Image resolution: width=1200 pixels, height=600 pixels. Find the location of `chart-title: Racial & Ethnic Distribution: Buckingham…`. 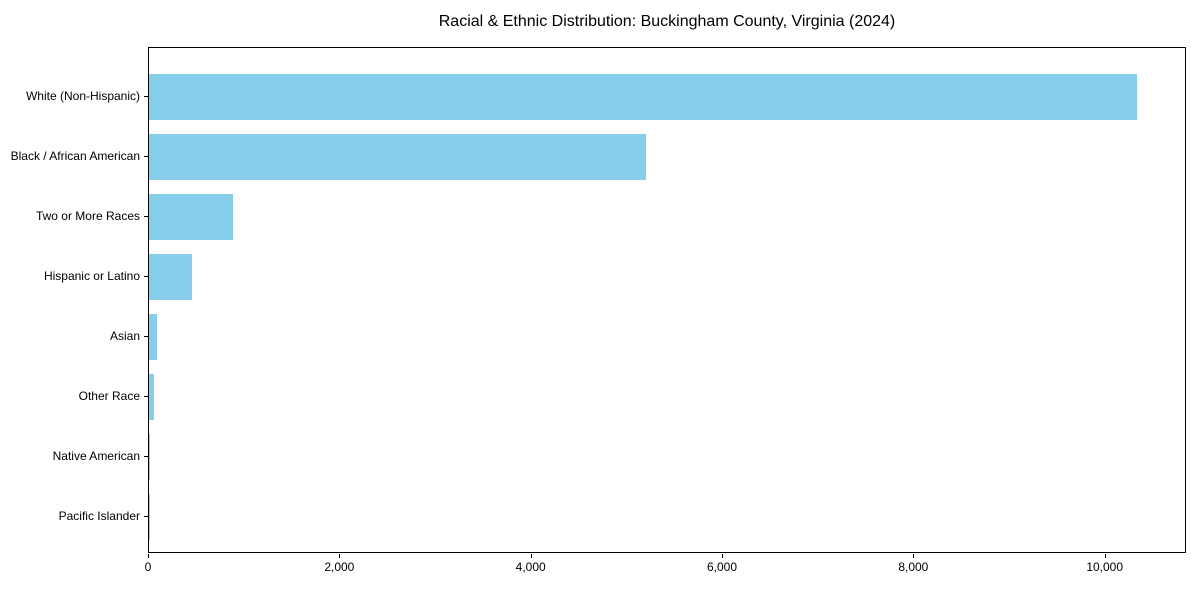

chart-title: Racial & Ethnic Distribution: Buckingham… is located at coordinates (667, 21).